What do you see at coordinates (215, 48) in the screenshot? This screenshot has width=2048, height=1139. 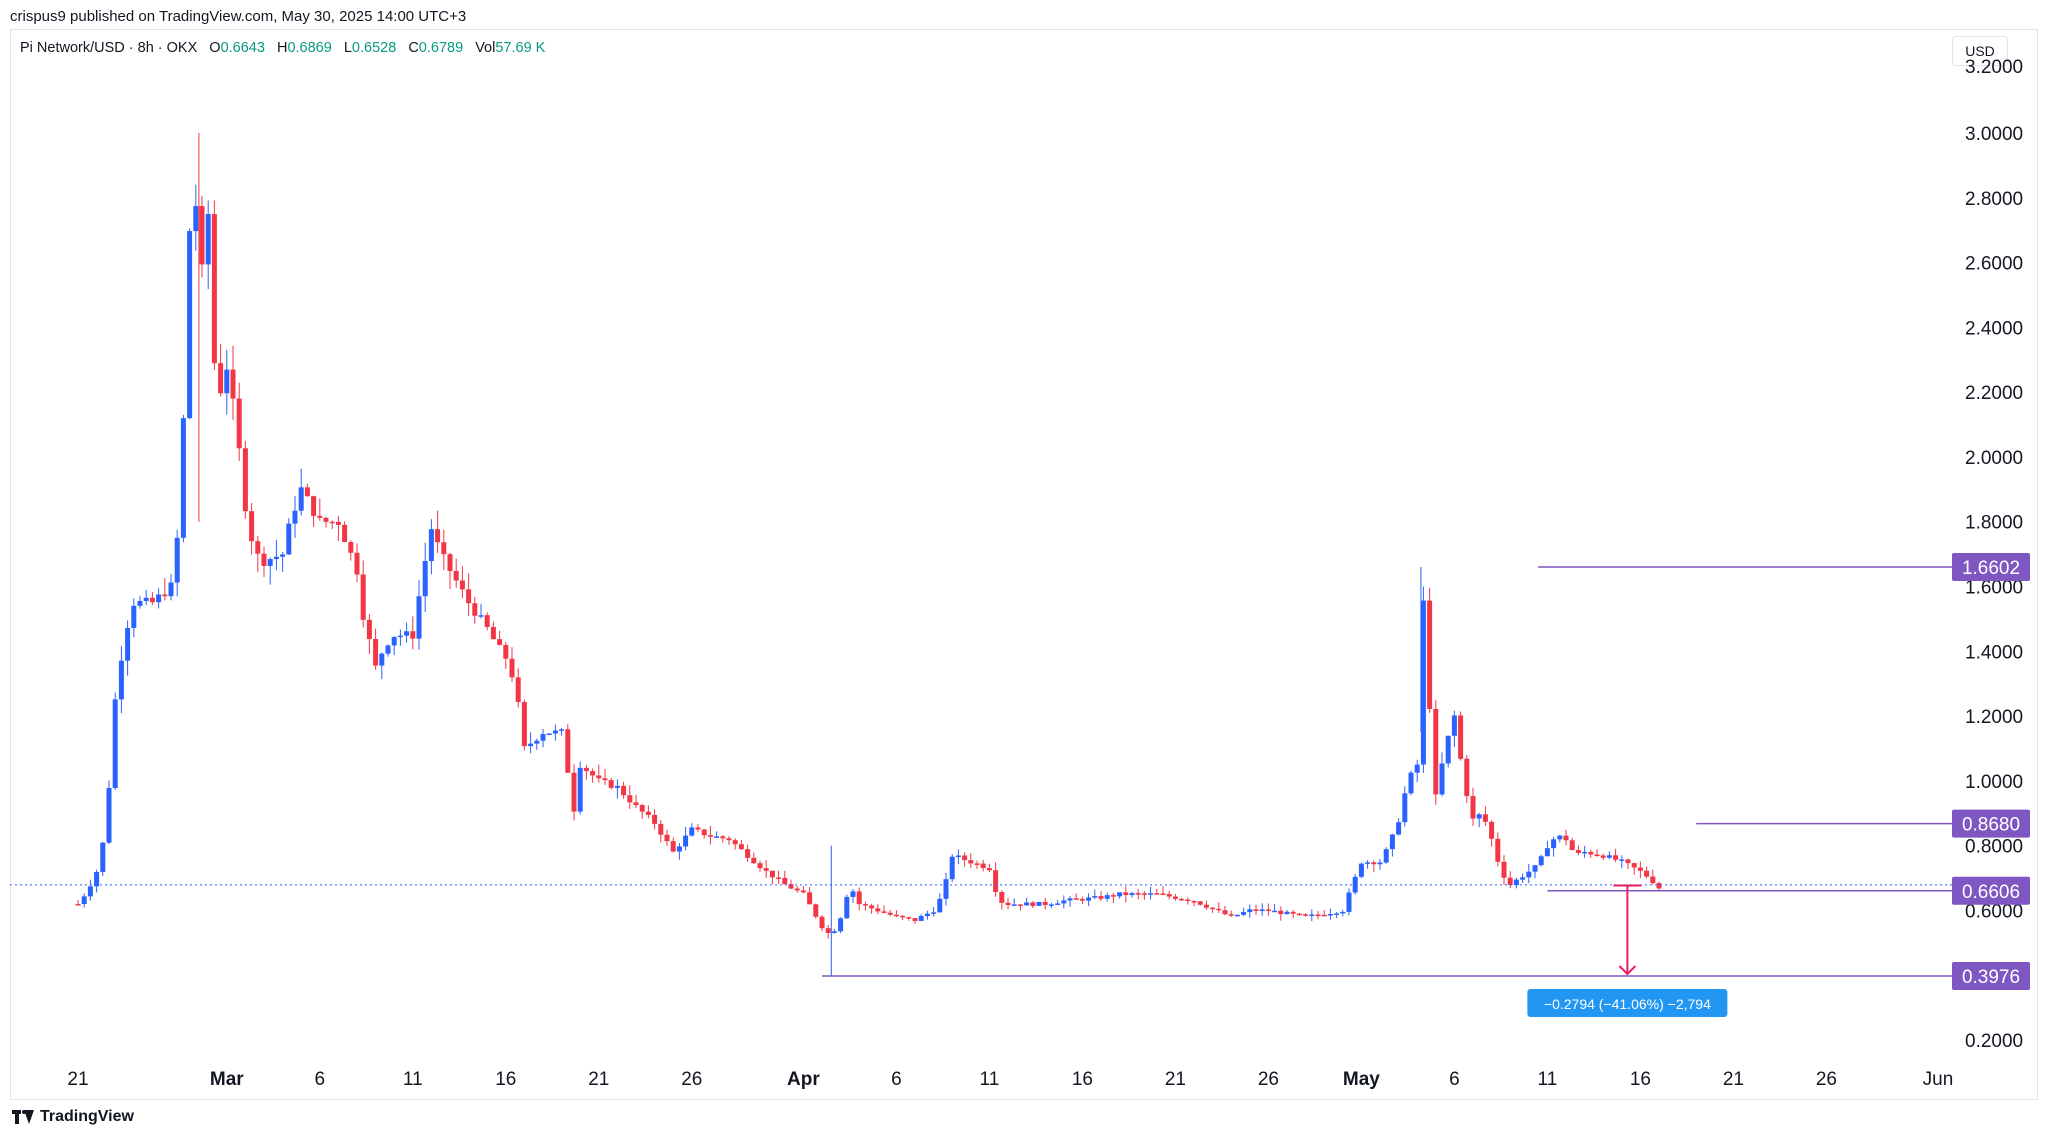 I see `open-label: O` at bounding box center [215, 48].